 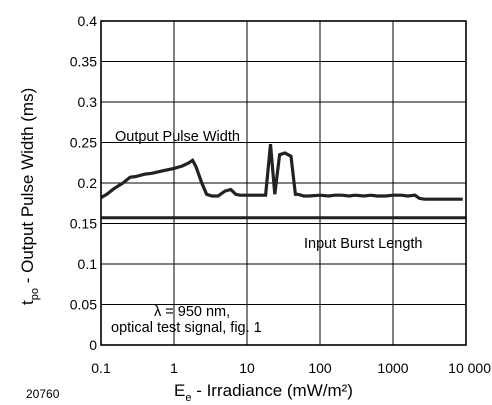 I want to click on x-tick-label: 100, so click(x=320, y=368).